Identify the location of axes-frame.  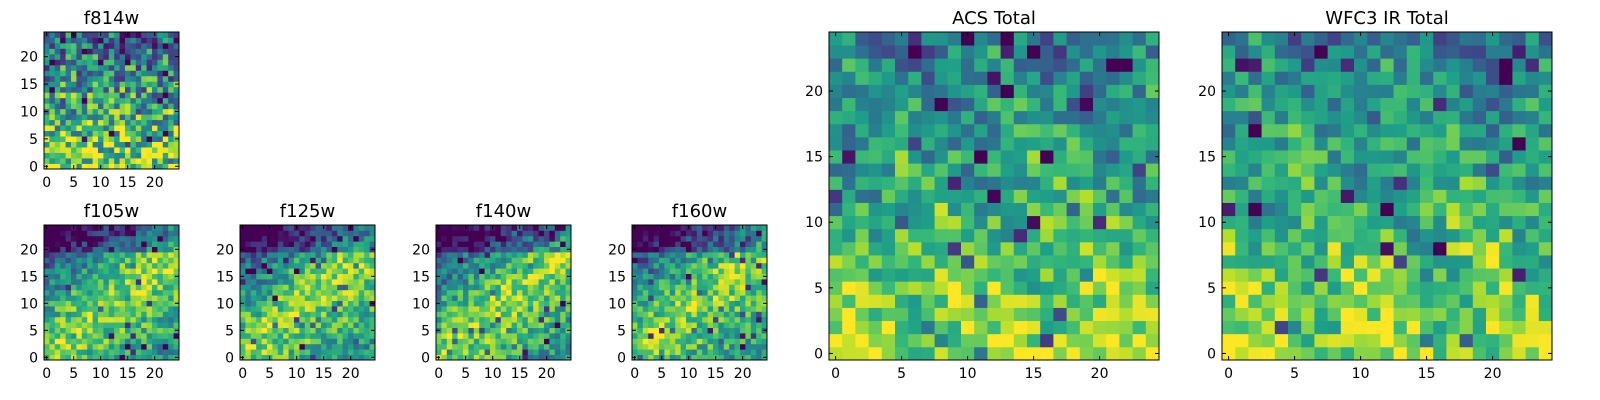
(503, 292).